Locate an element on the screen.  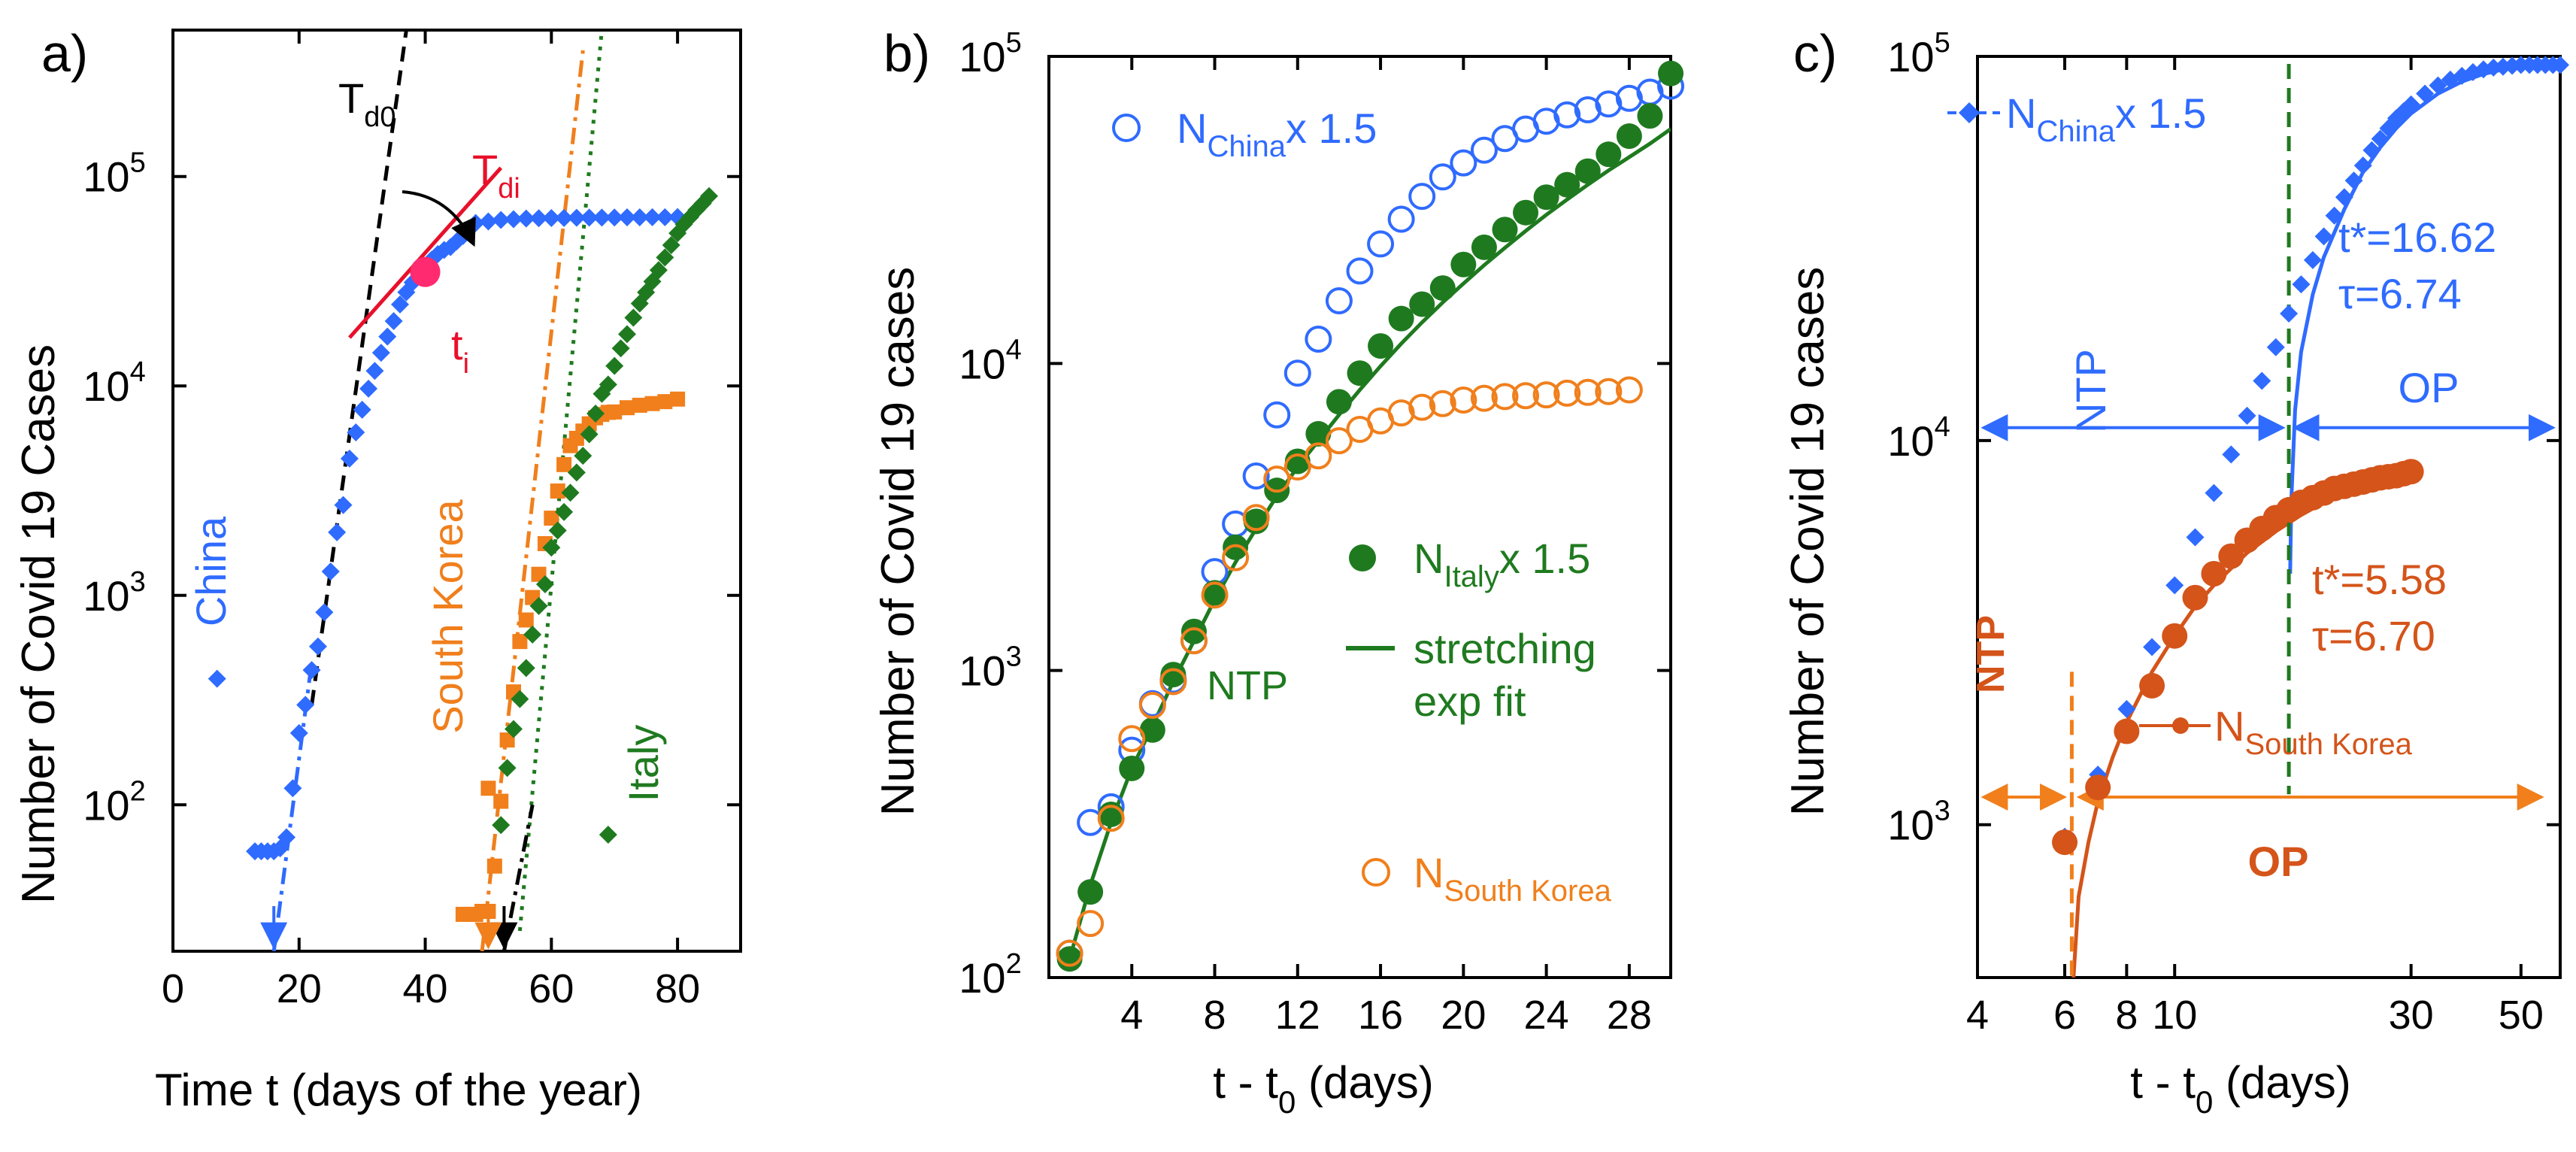
x-tick-label: 24 is located at coordinates (1546, 1016).